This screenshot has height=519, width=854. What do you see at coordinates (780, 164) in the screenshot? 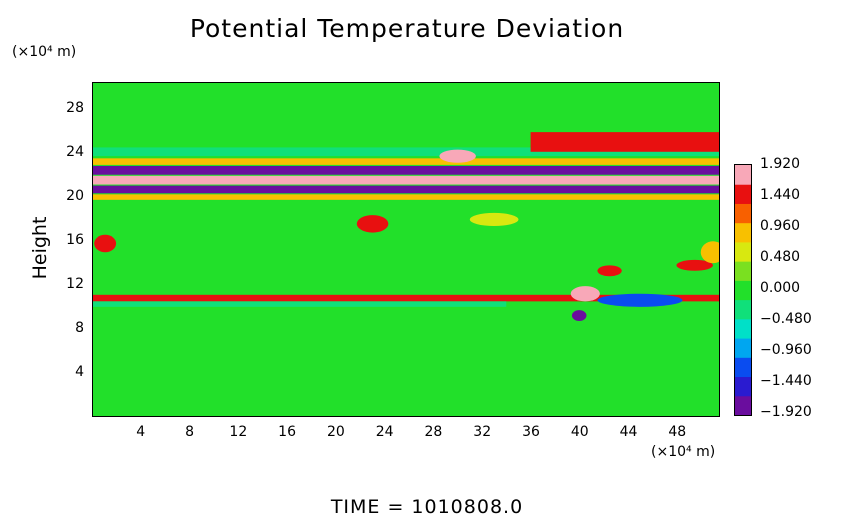
I see `colorbar-label: 1.920` at bounding box center [780, 164].